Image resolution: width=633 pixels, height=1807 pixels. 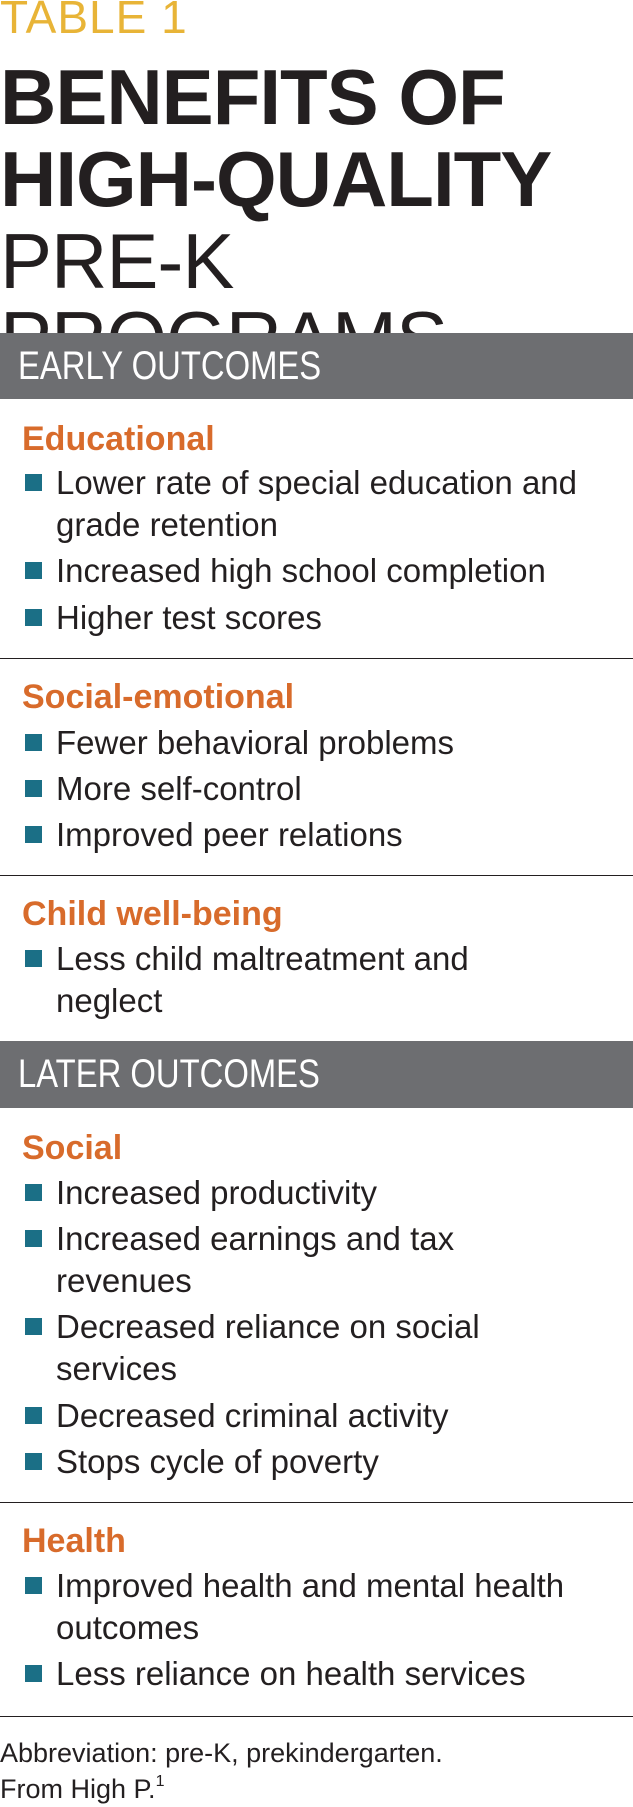 What do you see at coordinates (276, 179) in the screenshot?
I see `title-line-2: HIGH-QUALITY` at bounding box center [276, 179].